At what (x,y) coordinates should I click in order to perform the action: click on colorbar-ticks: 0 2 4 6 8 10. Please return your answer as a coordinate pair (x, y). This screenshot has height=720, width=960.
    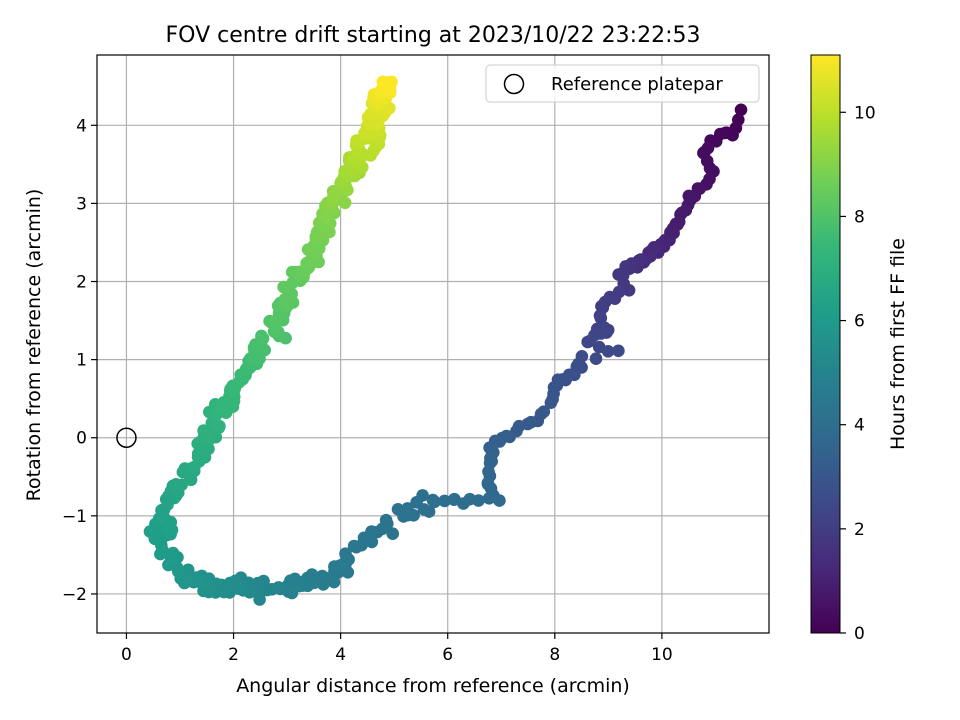
    Looking at the image, I should click on (858, 373).